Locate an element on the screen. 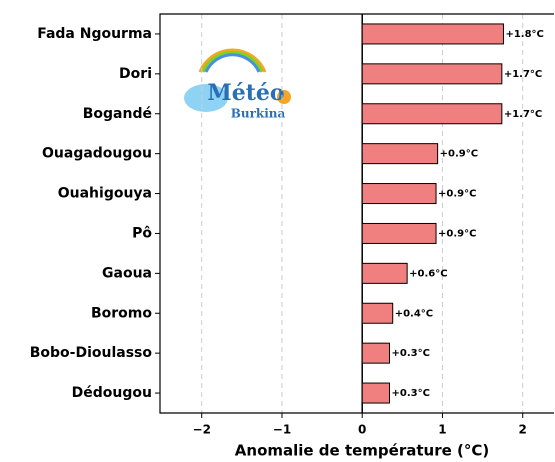  x-tick-label: −2 is located at coordinates (202, 430).